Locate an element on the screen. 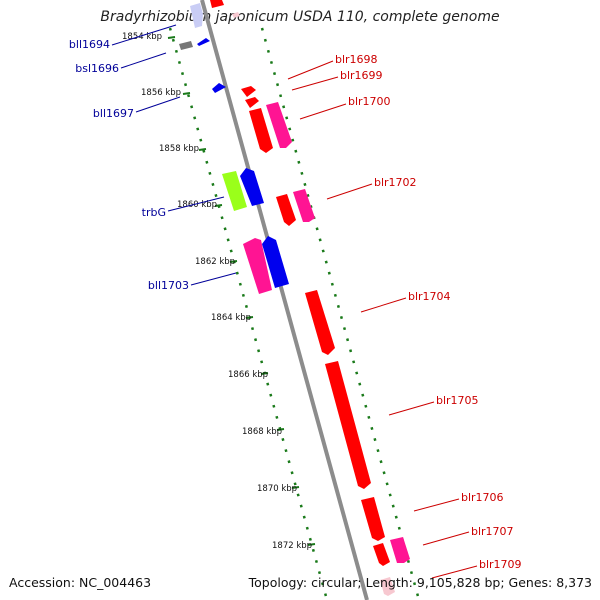 The height and width of the screenshot is (600, 600). leader-bsl1696 is located at coordinates (143, 60).